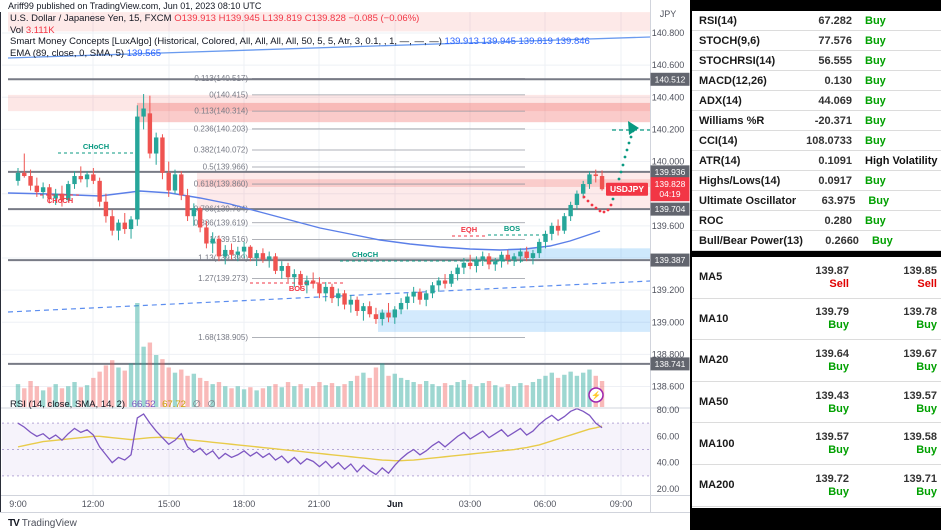  What do you see at coordinates (668, 14) in the screenshot?
I see `currency-label: JPY` at bounding box center [668, 14].